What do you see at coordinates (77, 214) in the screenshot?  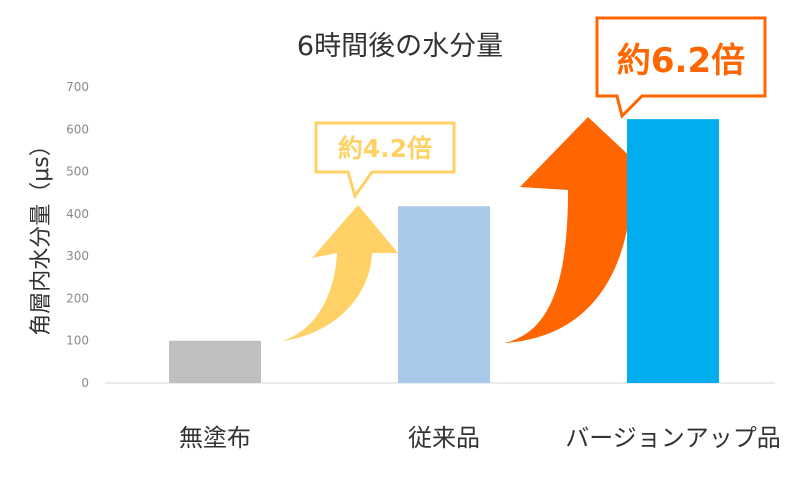 I see `y-tick-label: 400` at bounding box center [77, 214].